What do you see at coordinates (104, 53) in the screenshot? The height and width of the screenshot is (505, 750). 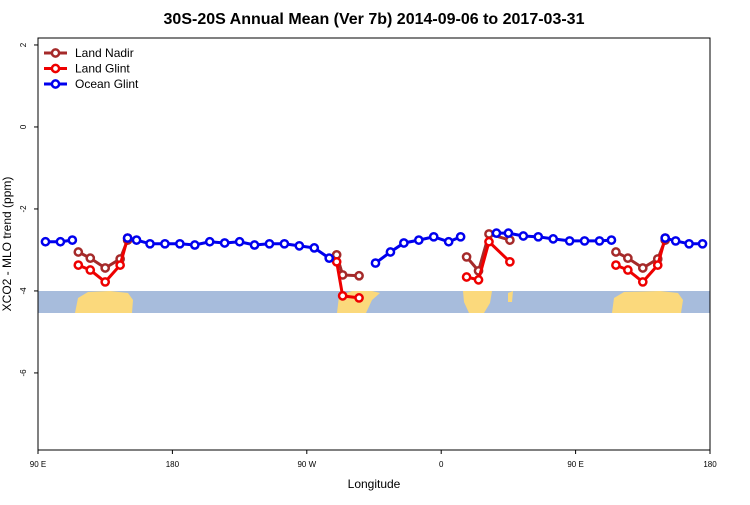 I see `legend-label: Land Nadir` at bounding box center [104, 53].